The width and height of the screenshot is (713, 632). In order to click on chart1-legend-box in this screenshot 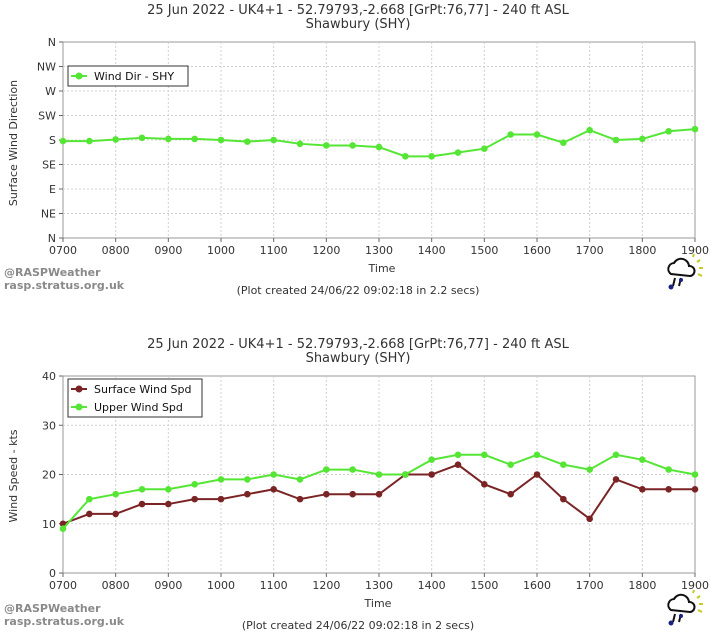, I will do `click(128, 76)`.